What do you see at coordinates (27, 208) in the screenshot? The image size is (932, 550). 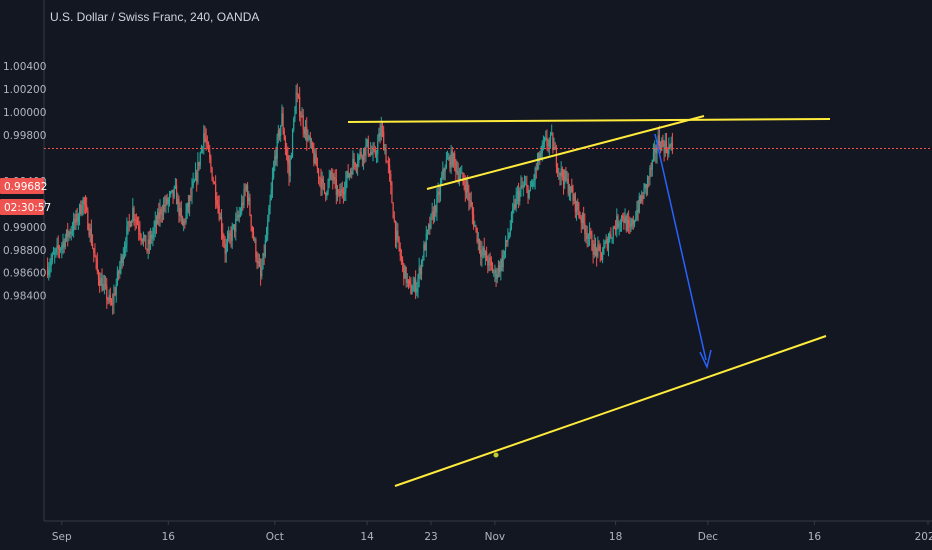 I see `countdown-tag: 02:30:57` at bounding box center [27, 208].